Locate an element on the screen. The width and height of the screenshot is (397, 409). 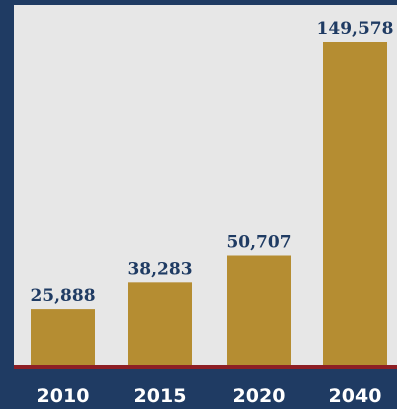
x-tick-2020: 2020 is located at coordinates (259, 396).